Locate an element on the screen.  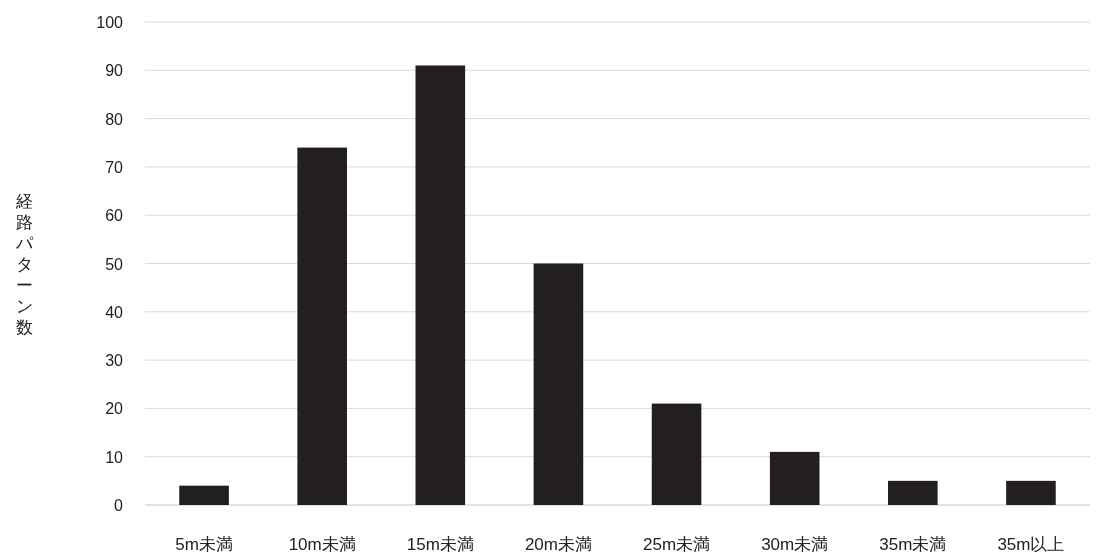
y-tick-label: 100 is located at coordinates (110, 22).